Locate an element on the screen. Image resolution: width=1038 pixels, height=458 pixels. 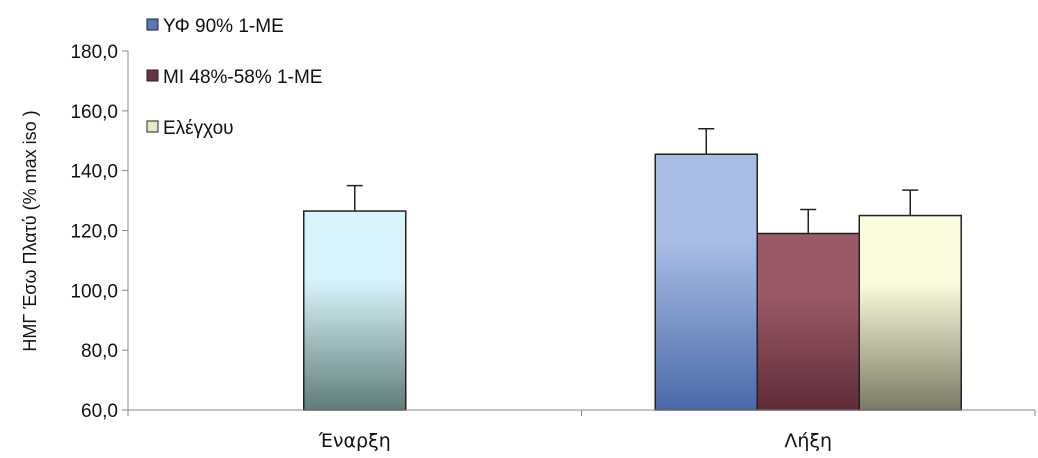
y-tick-label: 180,0 is located at coordinates (94, 52).